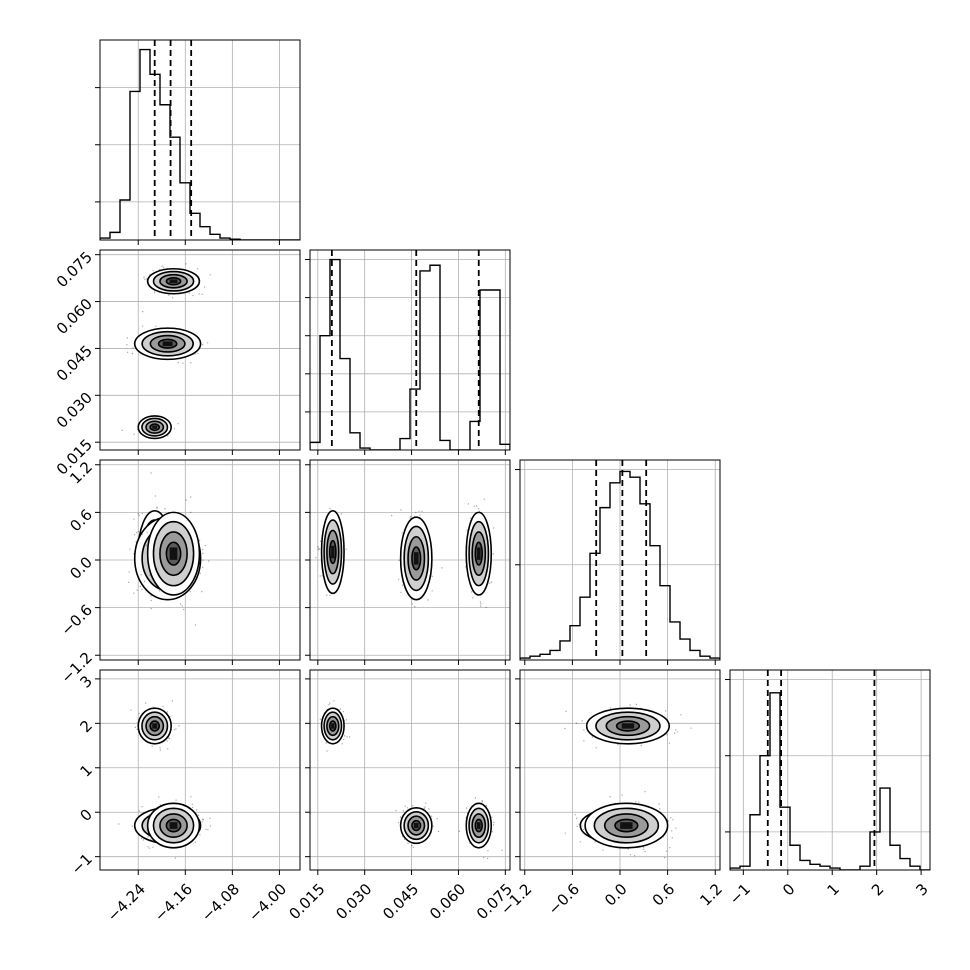 This screenshot has height=970, width=970. I want to click on y-tick-label: 0.0, so click(81, 568).